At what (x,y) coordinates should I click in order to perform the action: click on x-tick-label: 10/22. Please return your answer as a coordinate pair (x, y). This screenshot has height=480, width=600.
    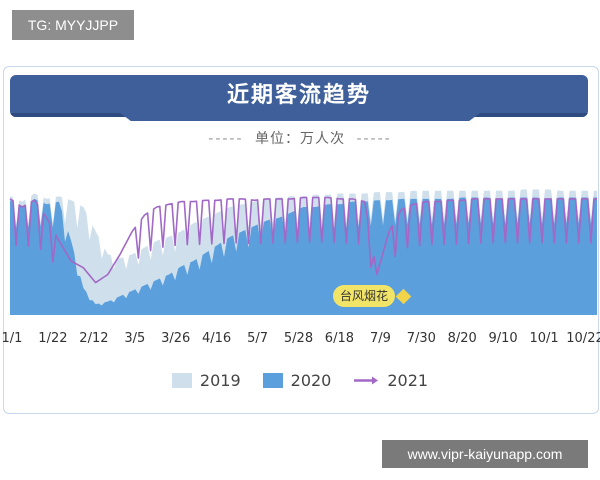
    Looking at the image, I should click on (583, 338).